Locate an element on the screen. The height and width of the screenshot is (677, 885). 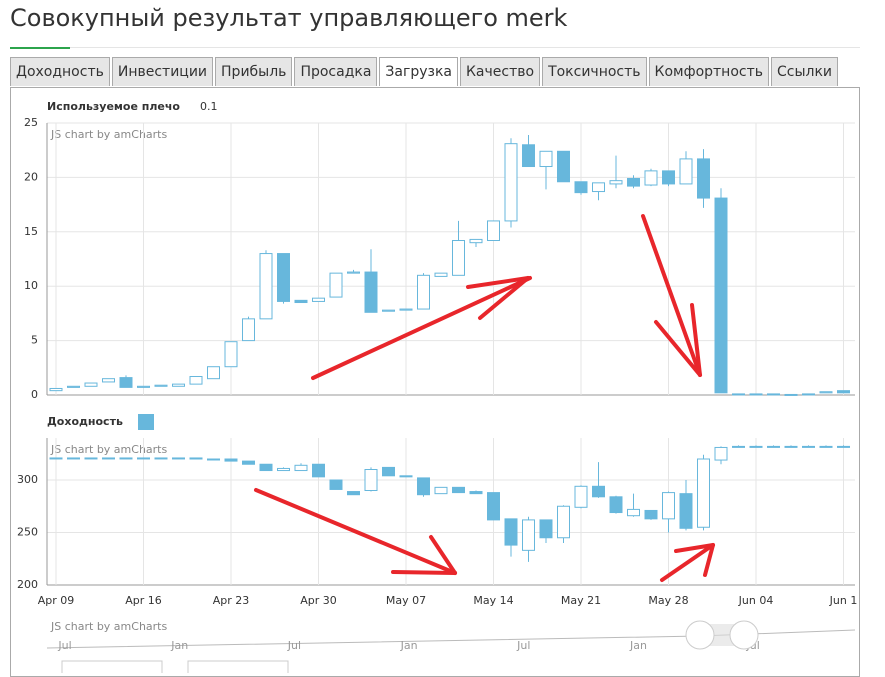
legend-swatch is located at coordinates (146, 422).